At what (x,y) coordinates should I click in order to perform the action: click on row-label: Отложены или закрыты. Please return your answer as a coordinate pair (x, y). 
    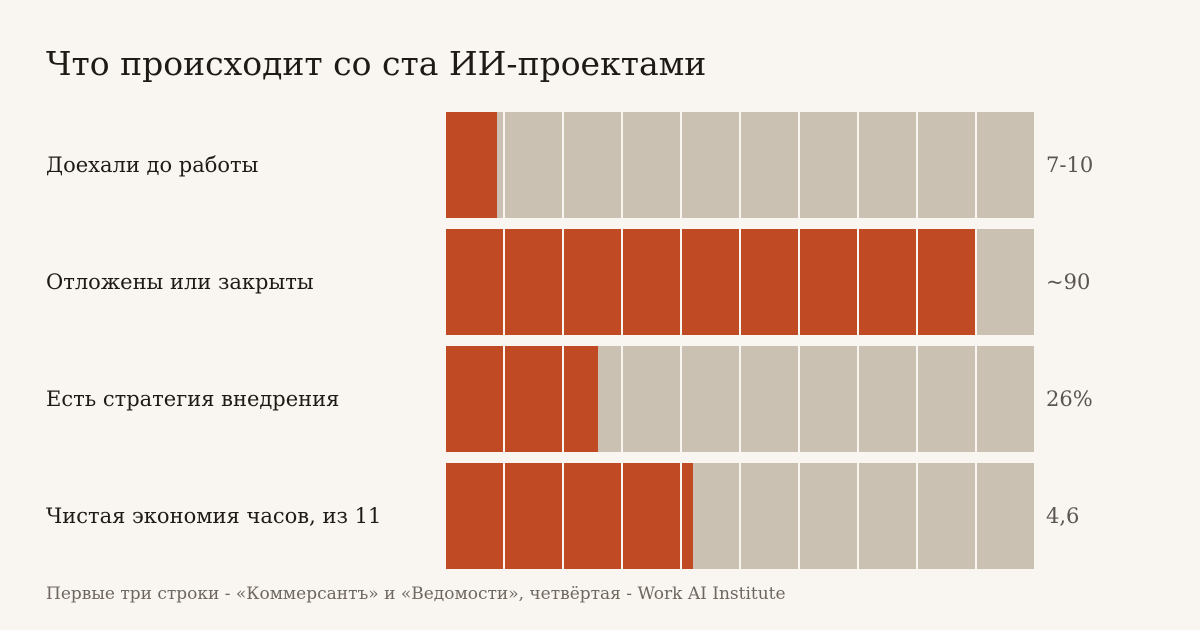
    Looking at the image, I should click on (180, 282).